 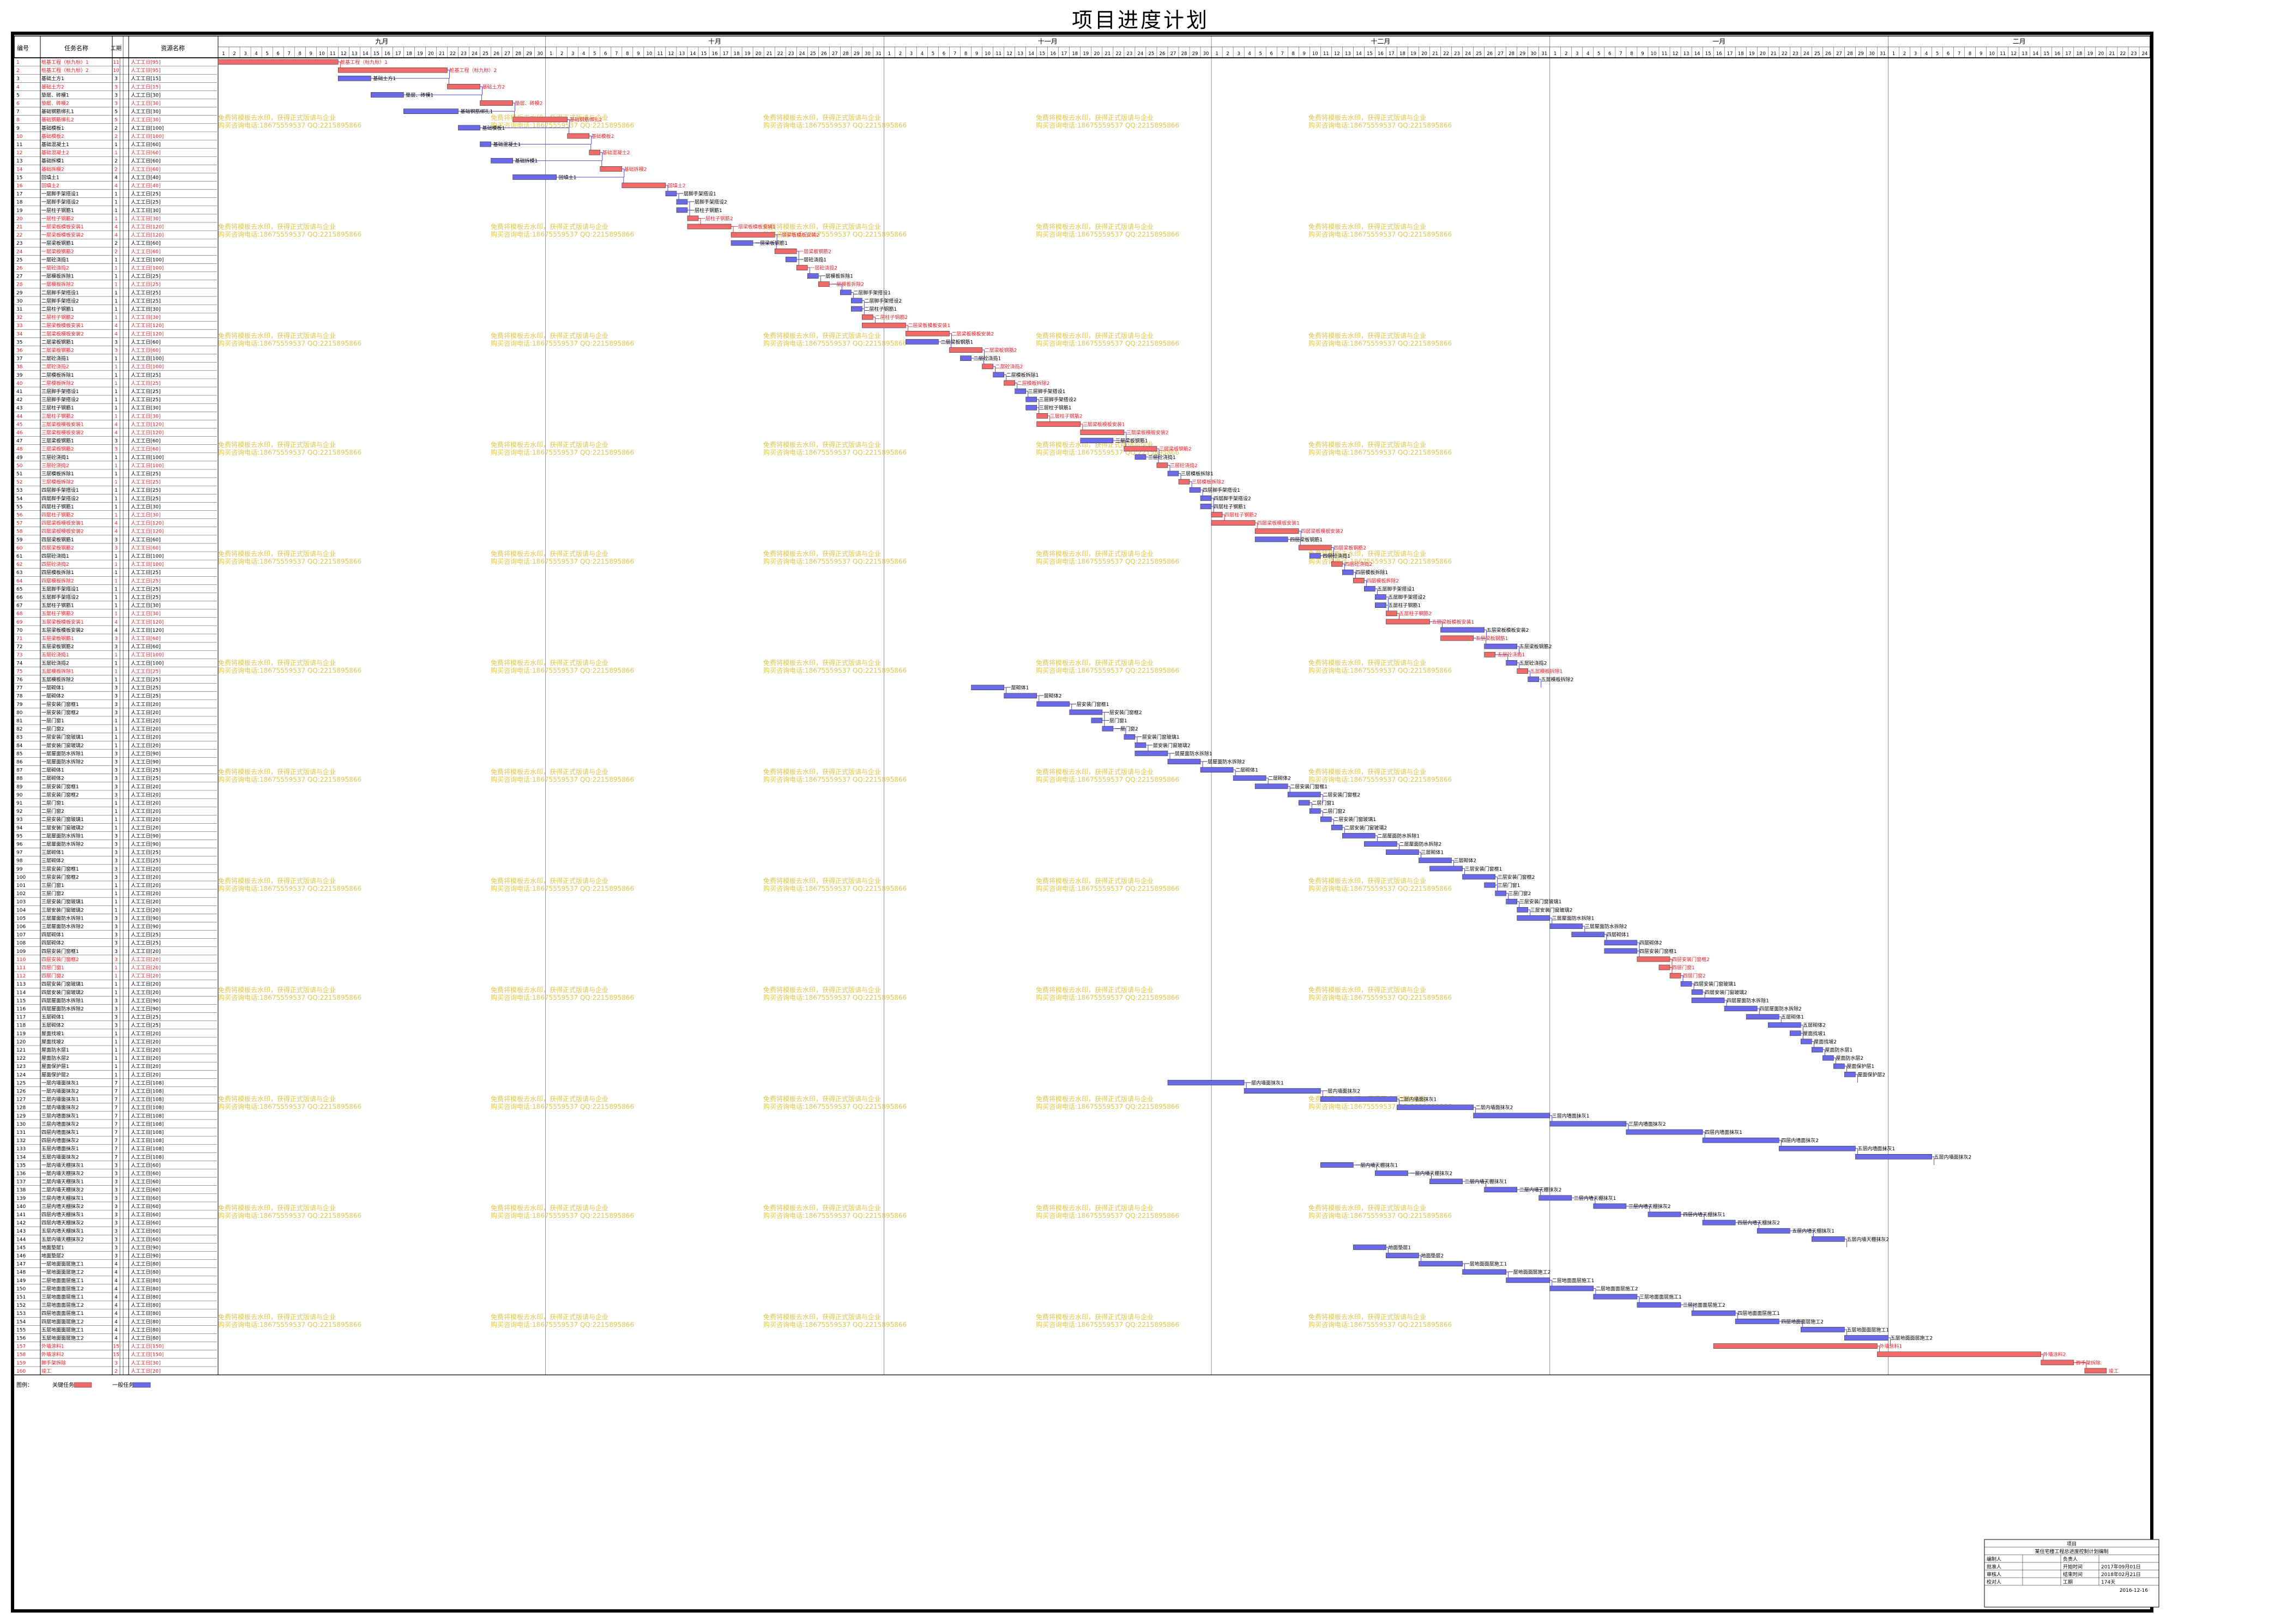 I want to click on task-resource: 人工工日[108], so click(x=147, y=1149).